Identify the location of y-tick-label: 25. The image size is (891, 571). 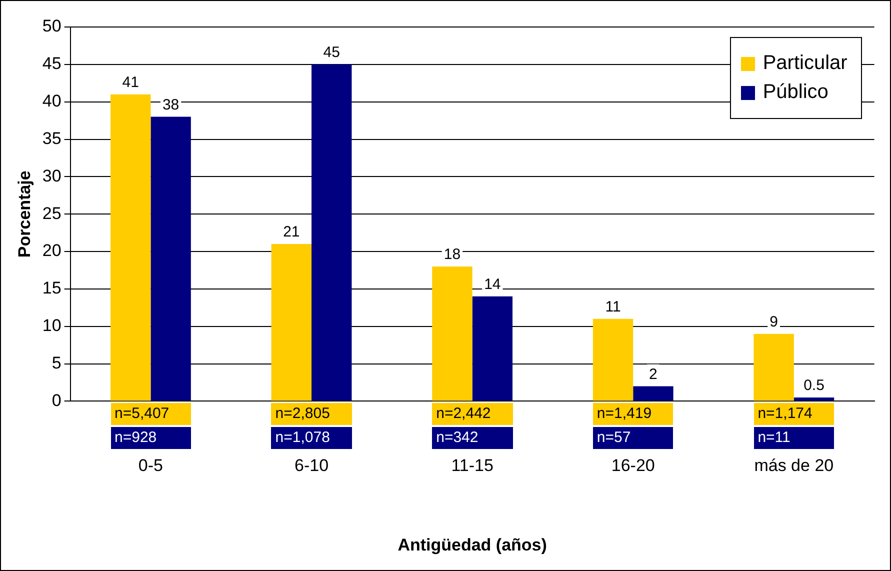
(52, 213).